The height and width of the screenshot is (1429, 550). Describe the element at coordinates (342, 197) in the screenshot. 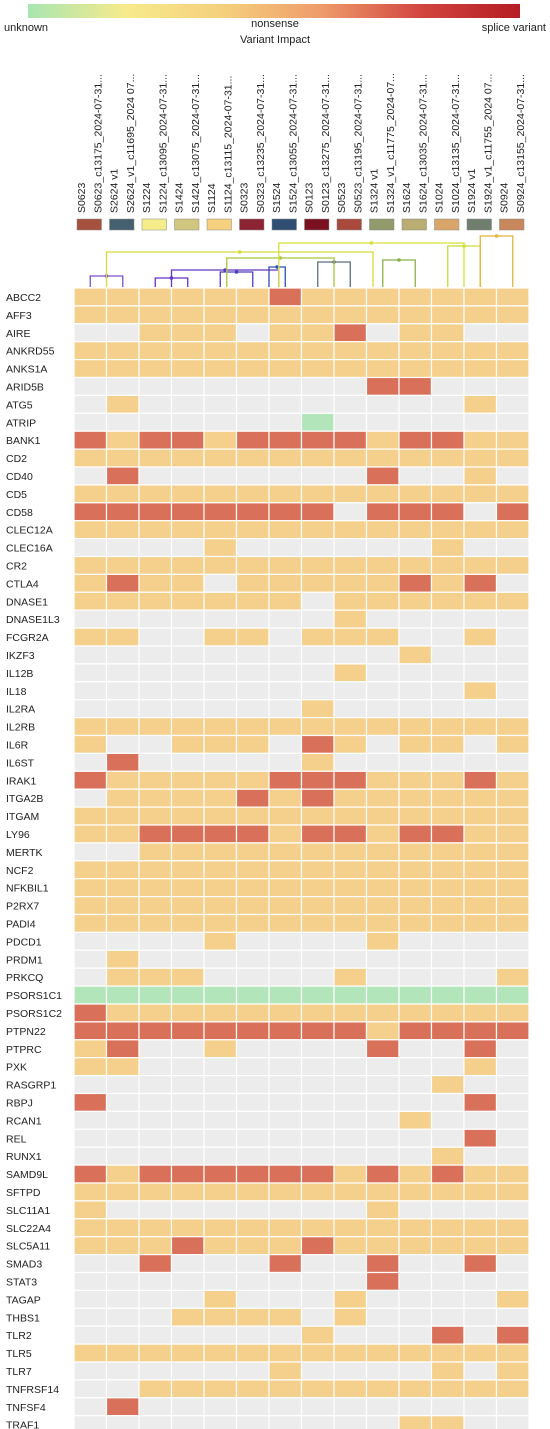

I see `column-header-label: S0523` at that location.